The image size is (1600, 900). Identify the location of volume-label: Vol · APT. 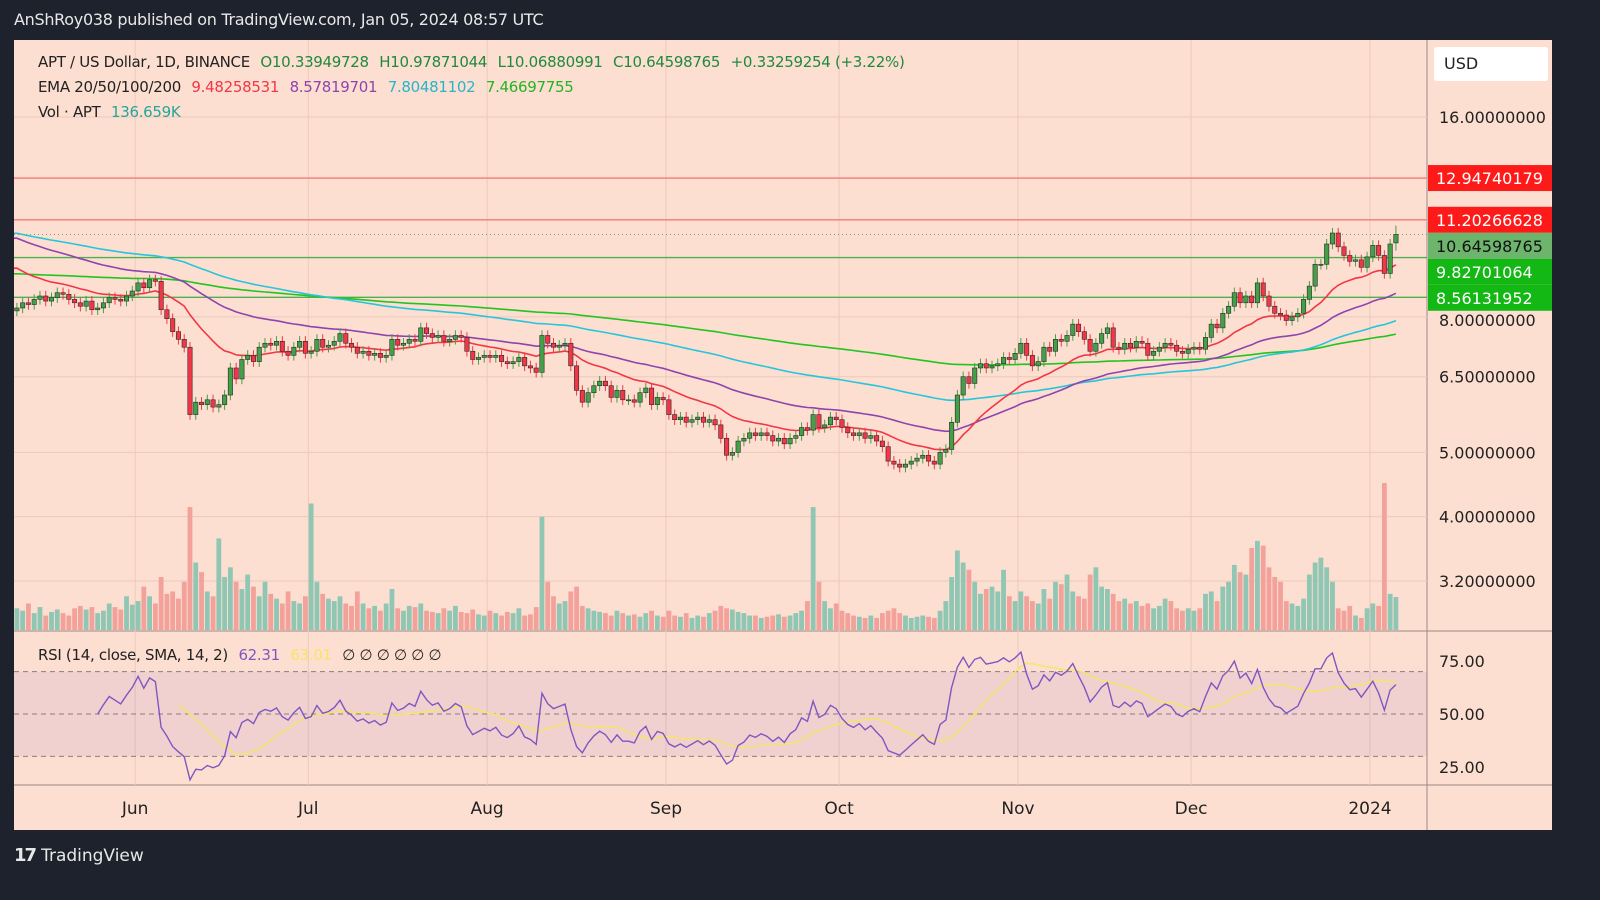
(69, 112).